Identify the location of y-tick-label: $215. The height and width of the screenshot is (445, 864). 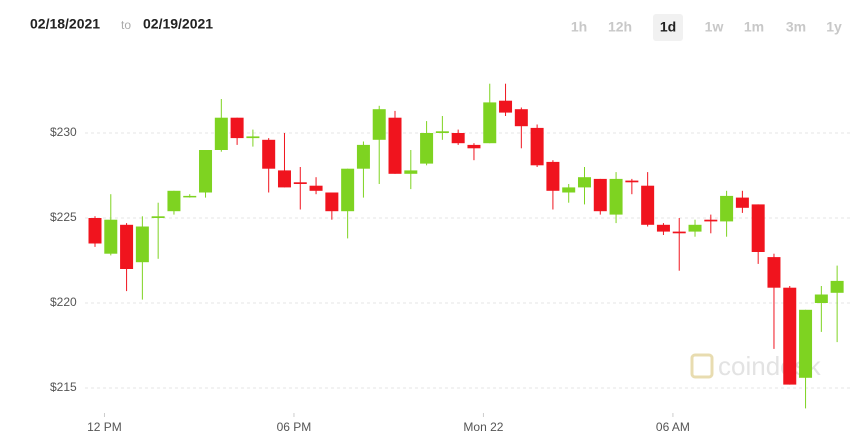
(63, 387).